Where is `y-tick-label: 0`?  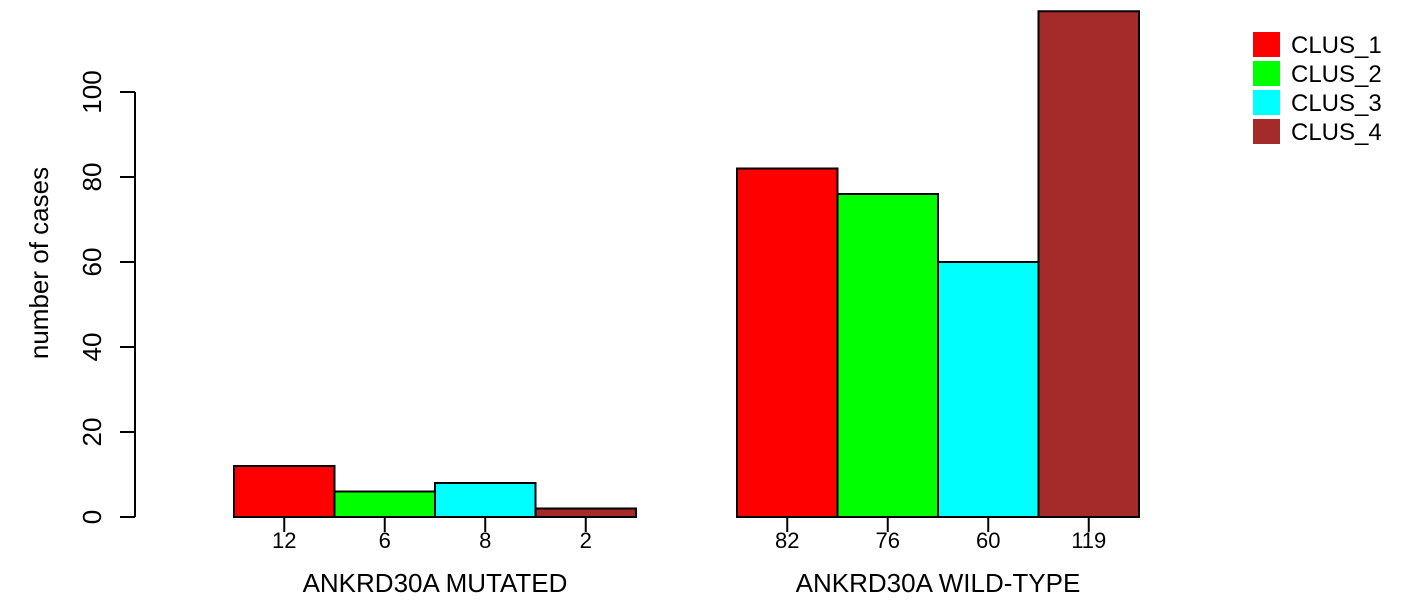
y-tick-label: 0 is located at coordinates (92, 517).